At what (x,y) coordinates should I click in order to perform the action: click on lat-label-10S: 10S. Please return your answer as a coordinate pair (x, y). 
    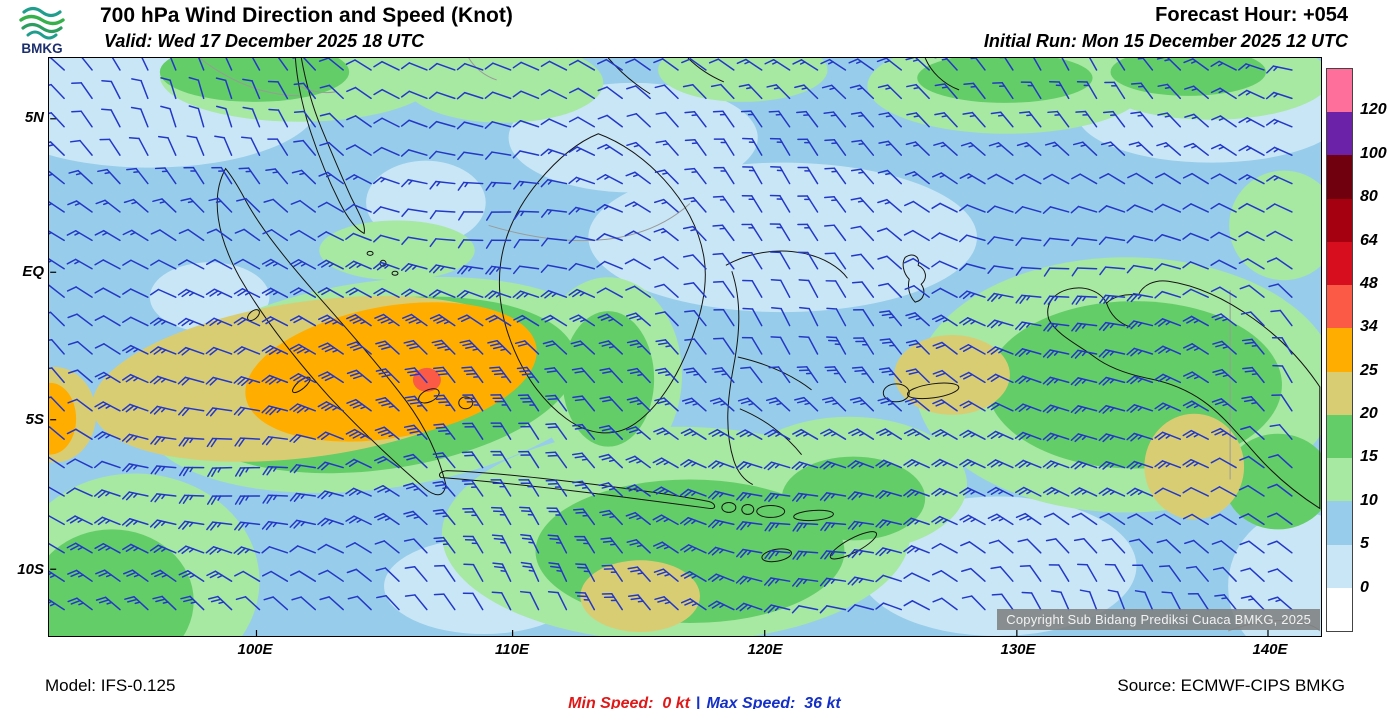
    Looking at the image, I should click on (30, 569).